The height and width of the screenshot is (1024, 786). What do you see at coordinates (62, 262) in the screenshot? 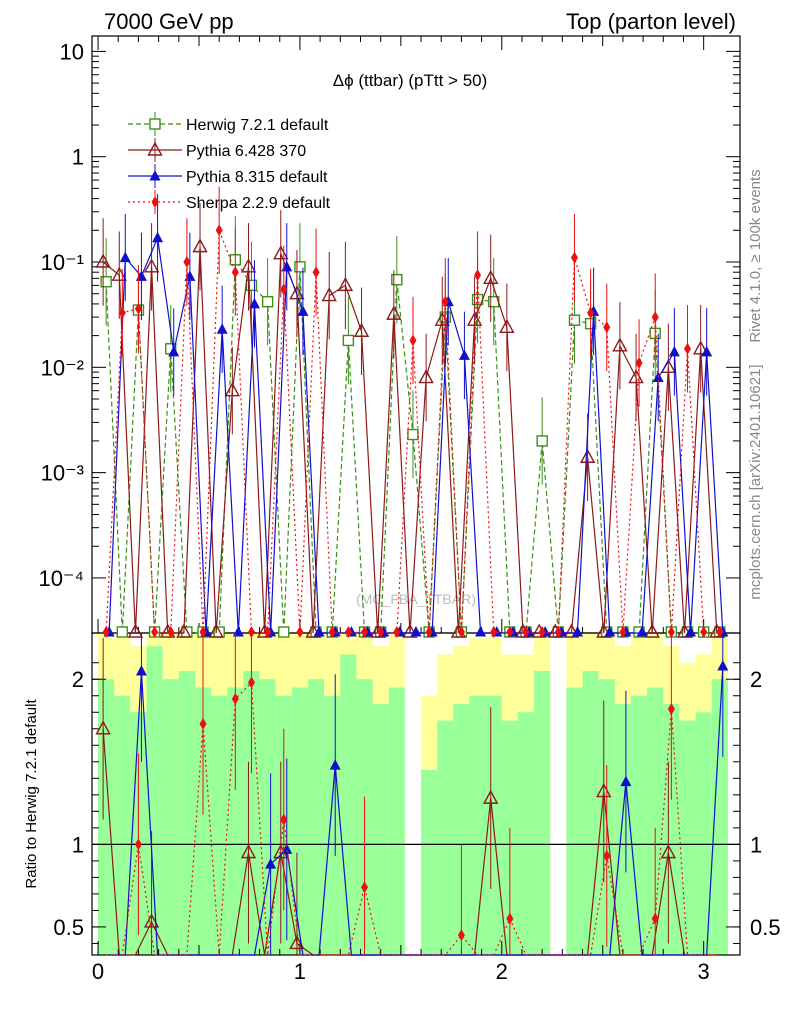
I see `y-tick-label: 10⁻¹` at bounding box center [62, 262].